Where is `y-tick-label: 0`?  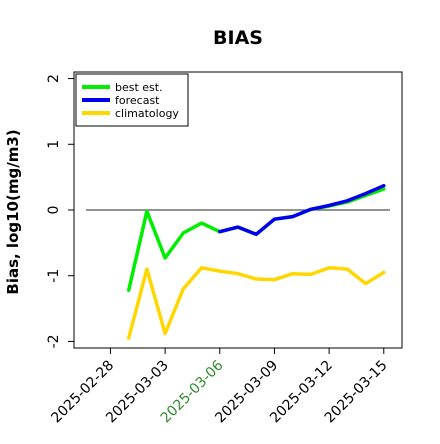 y-tick-label: 0 is located at coordinates (54, 210).